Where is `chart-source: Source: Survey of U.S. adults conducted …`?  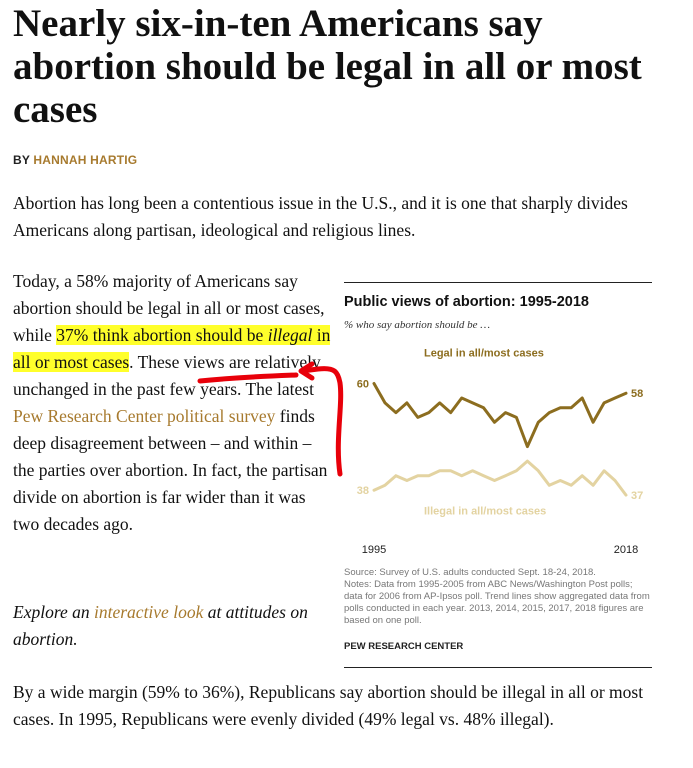 chart-source: Source: Survey of U.S. adults conducted … is located at coordinates (470, 572).